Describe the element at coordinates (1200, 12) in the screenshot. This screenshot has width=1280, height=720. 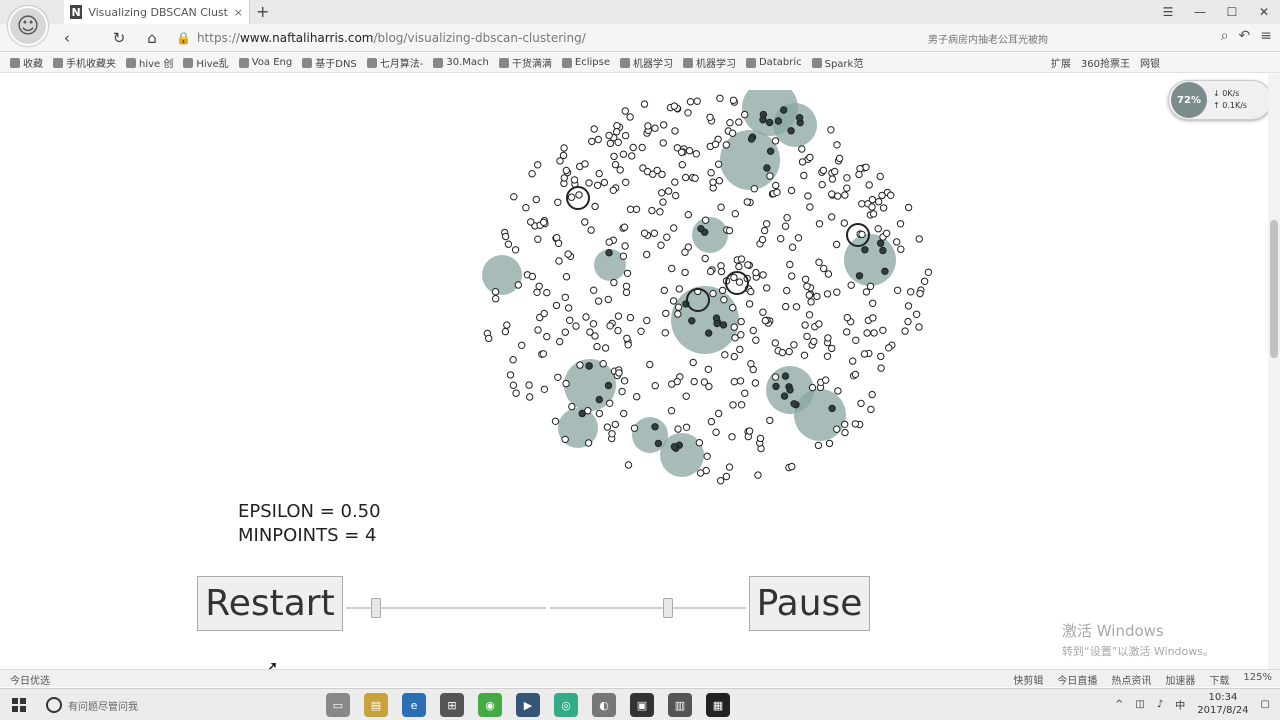
I see `minimize-button: —` at that location.